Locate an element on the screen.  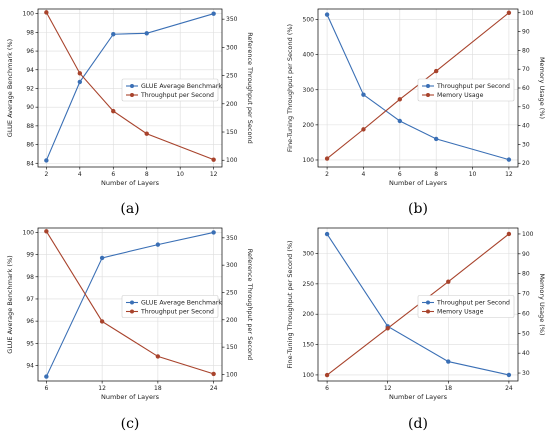
x-tick-label: 12 is located at coordinates (214, 174).